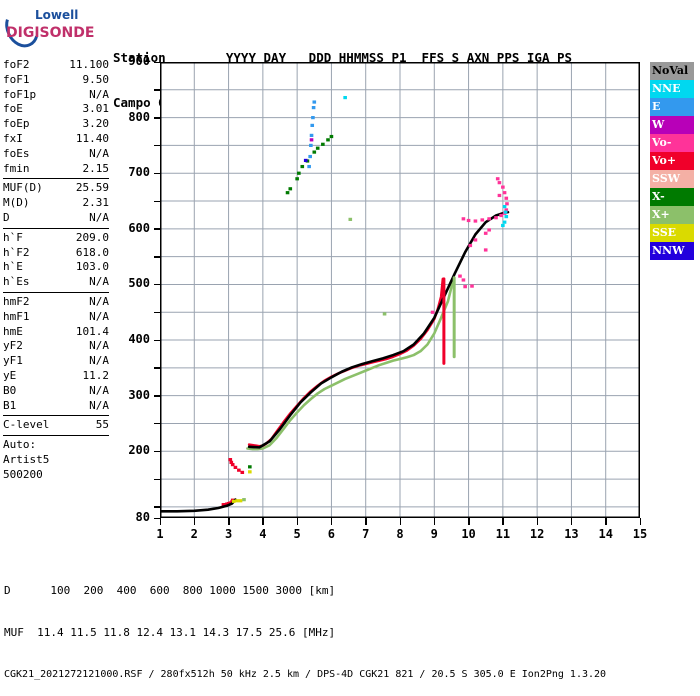 This screenshot has width=700, height=696. What do you see at coordinates (378, 329) in the screenshot?
I see `series-profile-black-trace` at bounding box center [378, 329].